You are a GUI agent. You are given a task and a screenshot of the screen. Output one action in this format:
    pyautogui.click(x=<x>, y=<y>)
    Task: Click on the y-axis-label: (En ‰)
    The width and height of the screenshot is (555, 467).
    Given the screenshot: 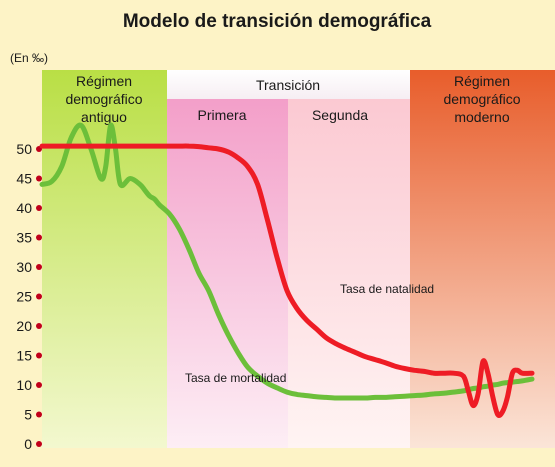 What is the action you would take?
    pyautogui.click(x=29, y=58)
    